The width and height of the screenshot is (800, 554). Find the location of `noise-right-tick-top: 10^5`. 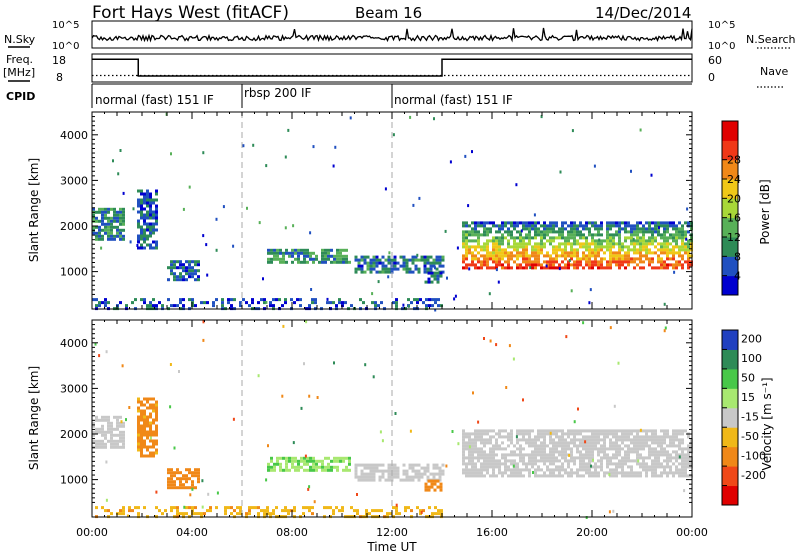

noise-right-tick-top: 10^5 is located at coordinates (721, 25).